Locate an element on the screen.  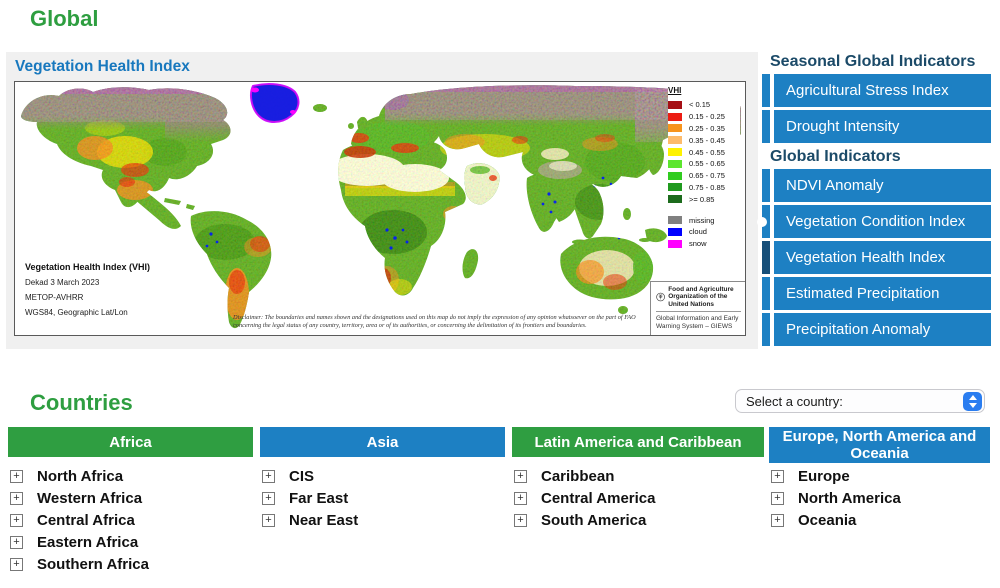
country-select-label: Select a country: is located at coordinates (794, 401).